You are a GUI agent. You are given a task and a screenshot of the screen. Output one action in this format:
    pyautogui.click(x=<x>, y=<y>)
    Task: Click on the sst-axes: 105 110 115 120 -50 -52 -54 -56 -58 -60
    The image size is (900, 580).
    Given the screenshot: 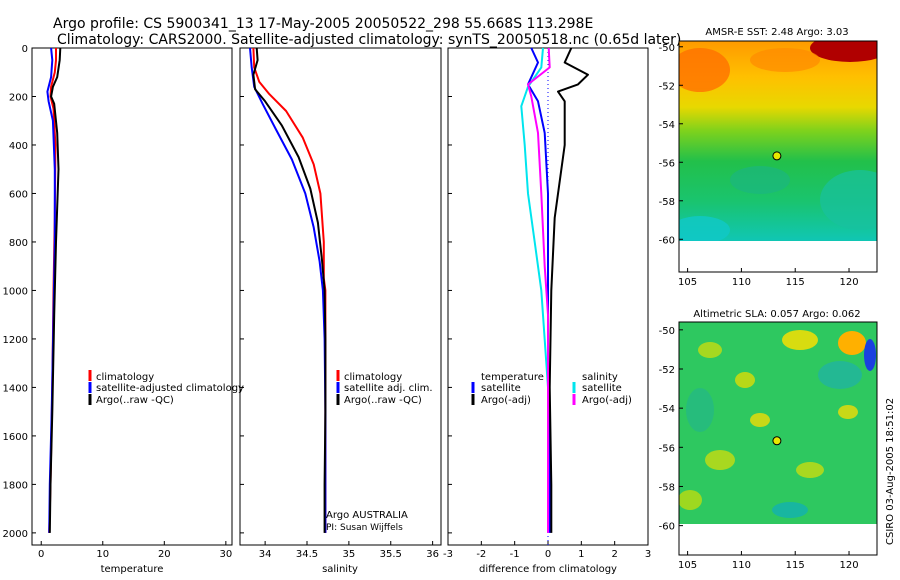 What is the action you would take?
    pyautogui.click(x=768, y=165)
    